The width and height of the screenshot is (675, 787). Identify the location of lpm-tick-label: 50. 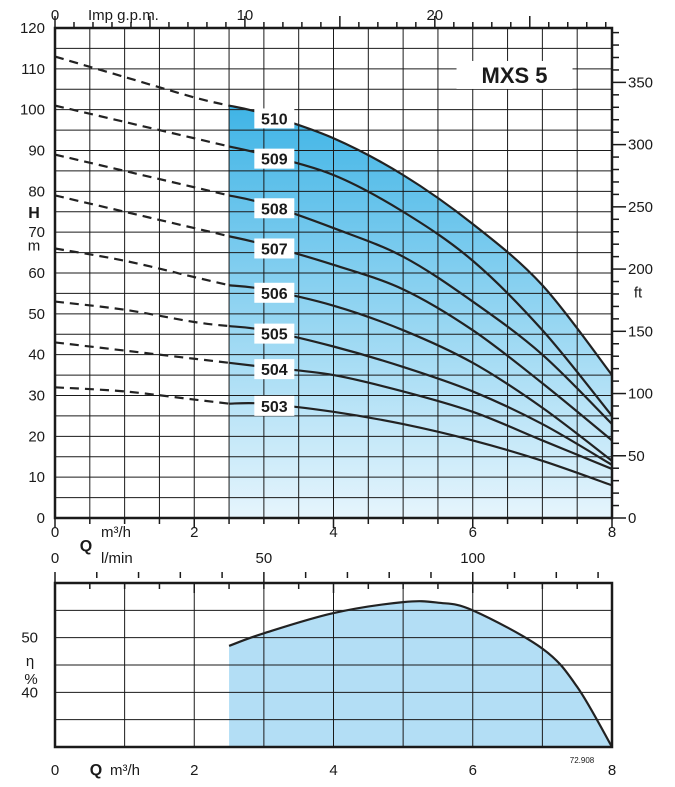
(264, 558).